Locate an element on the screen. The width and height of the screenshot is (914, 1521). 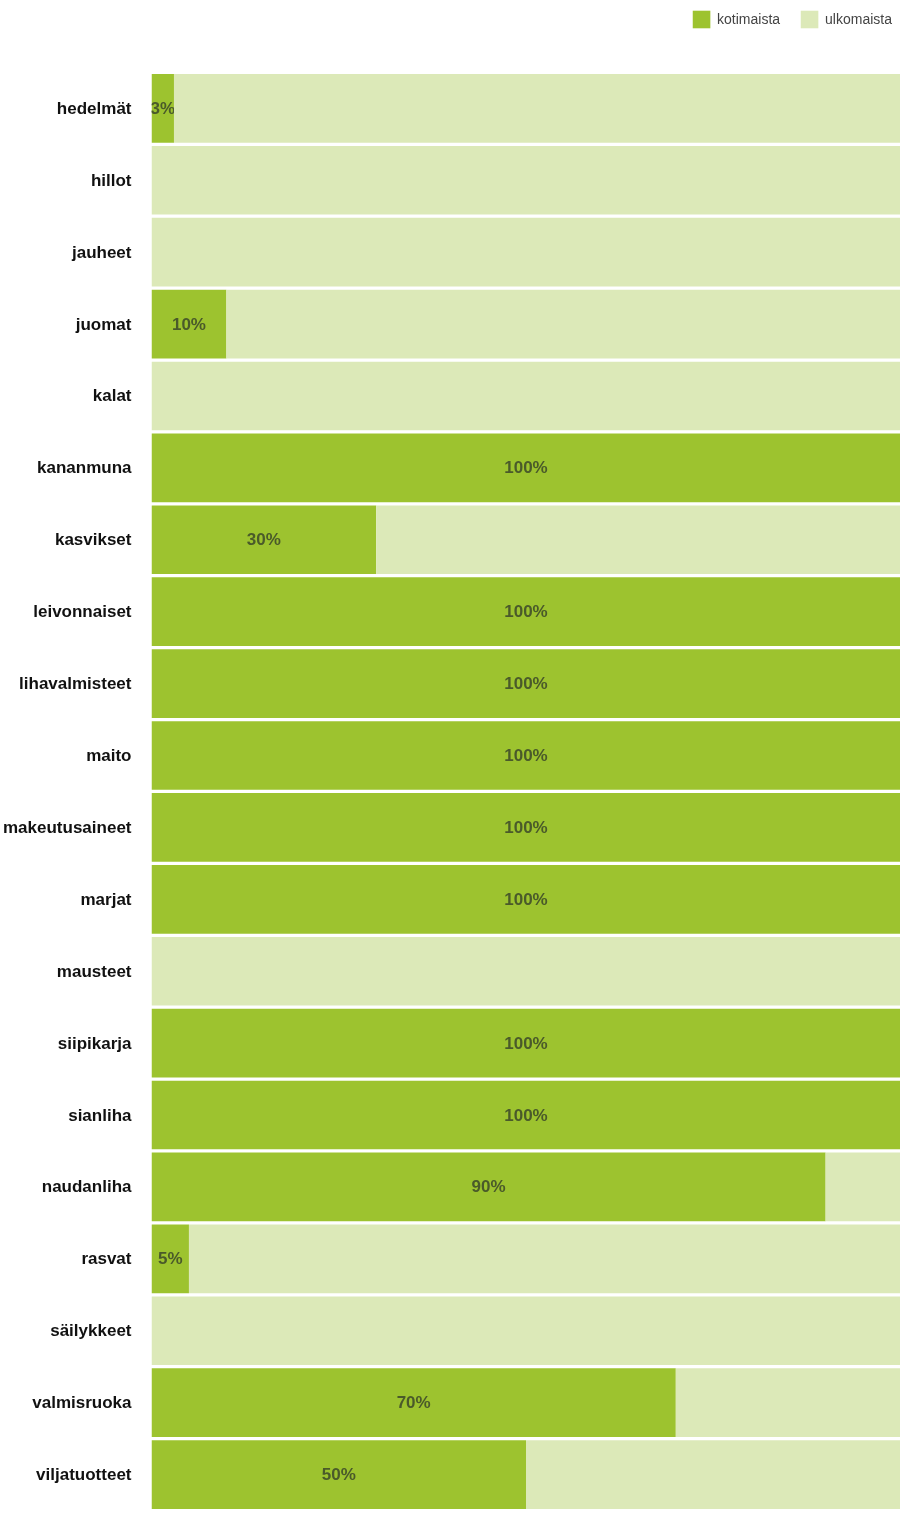
y-tick-label: mausteet is located at coordinates (94, 971).